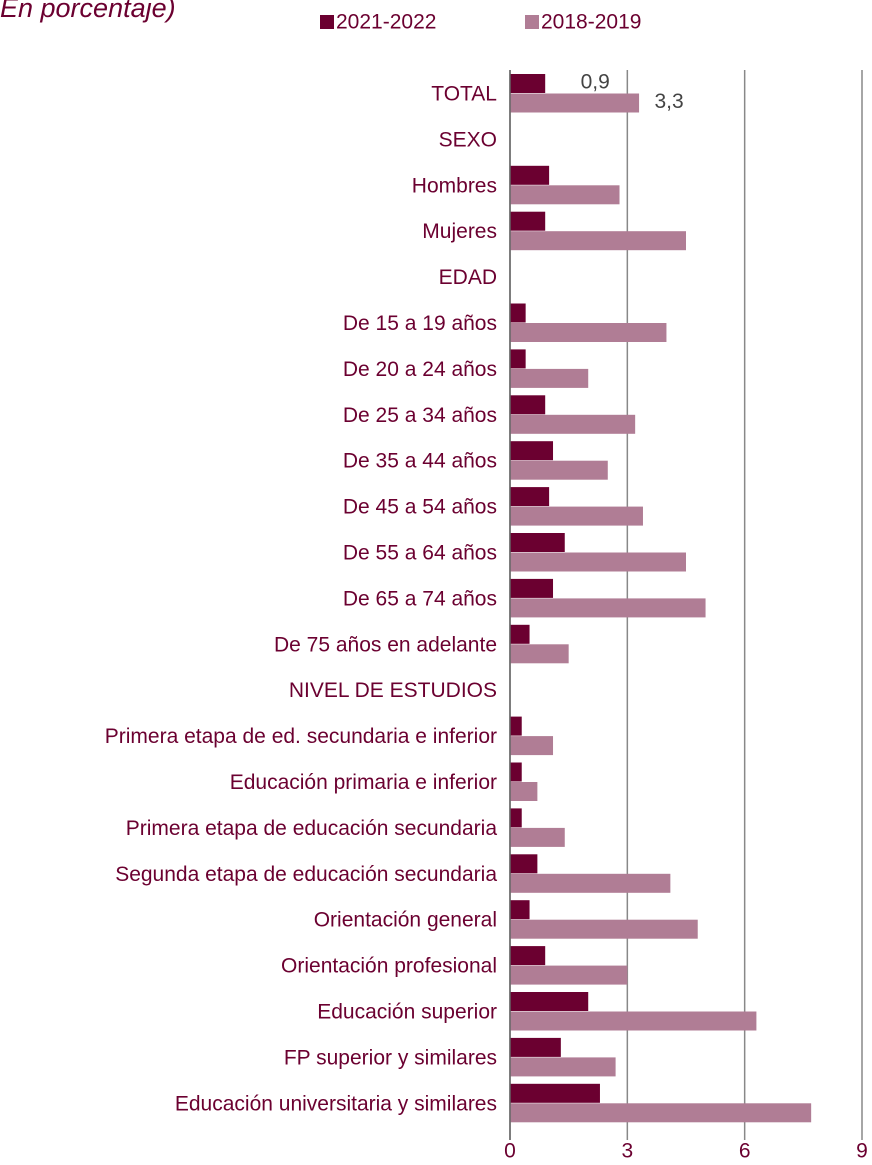 Image resolution: width=872 pixels, height=1165 pixels. I want to click on y-tick-label: De 75 años en adelante, so click(385, 644).